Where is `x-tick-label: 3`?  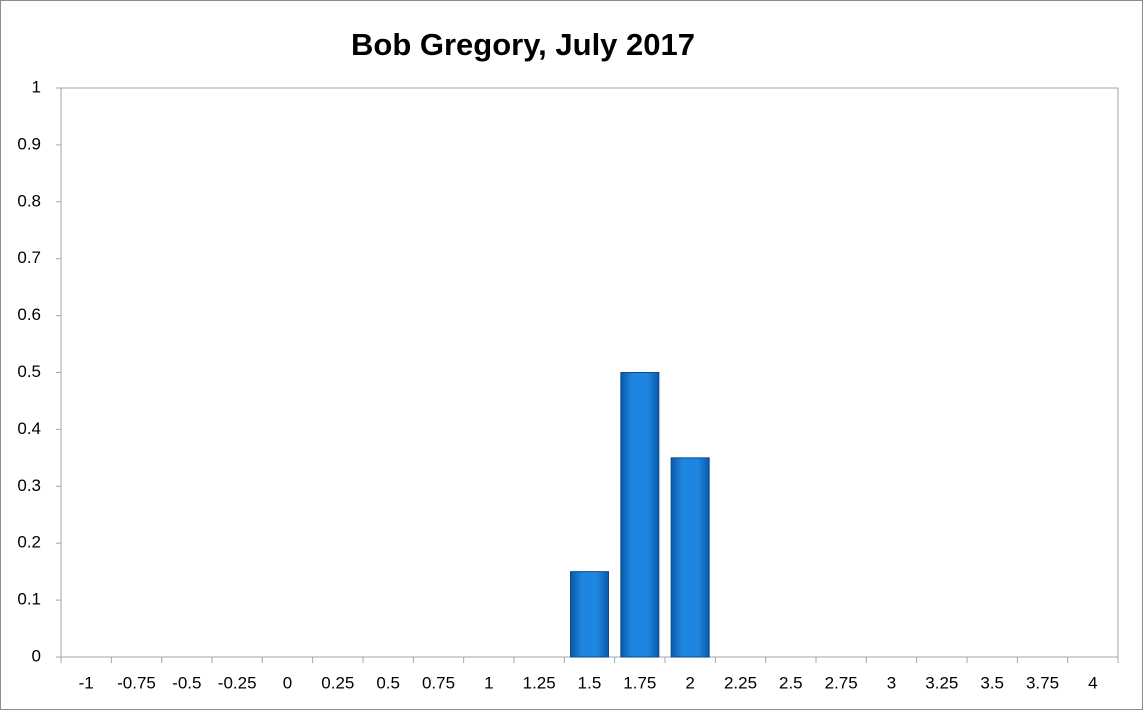
x-tick-label: 3 is located at coordinates (891, 682).